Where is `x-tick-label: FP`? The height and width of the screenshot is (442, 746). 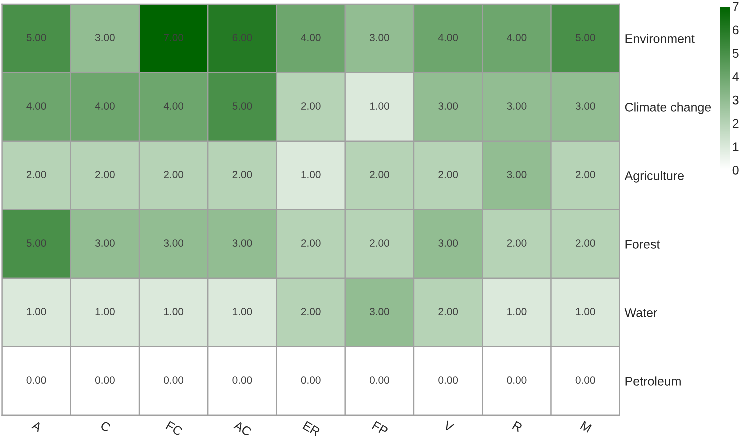
x-tick-label: FP is located at coordinates (380, 428).